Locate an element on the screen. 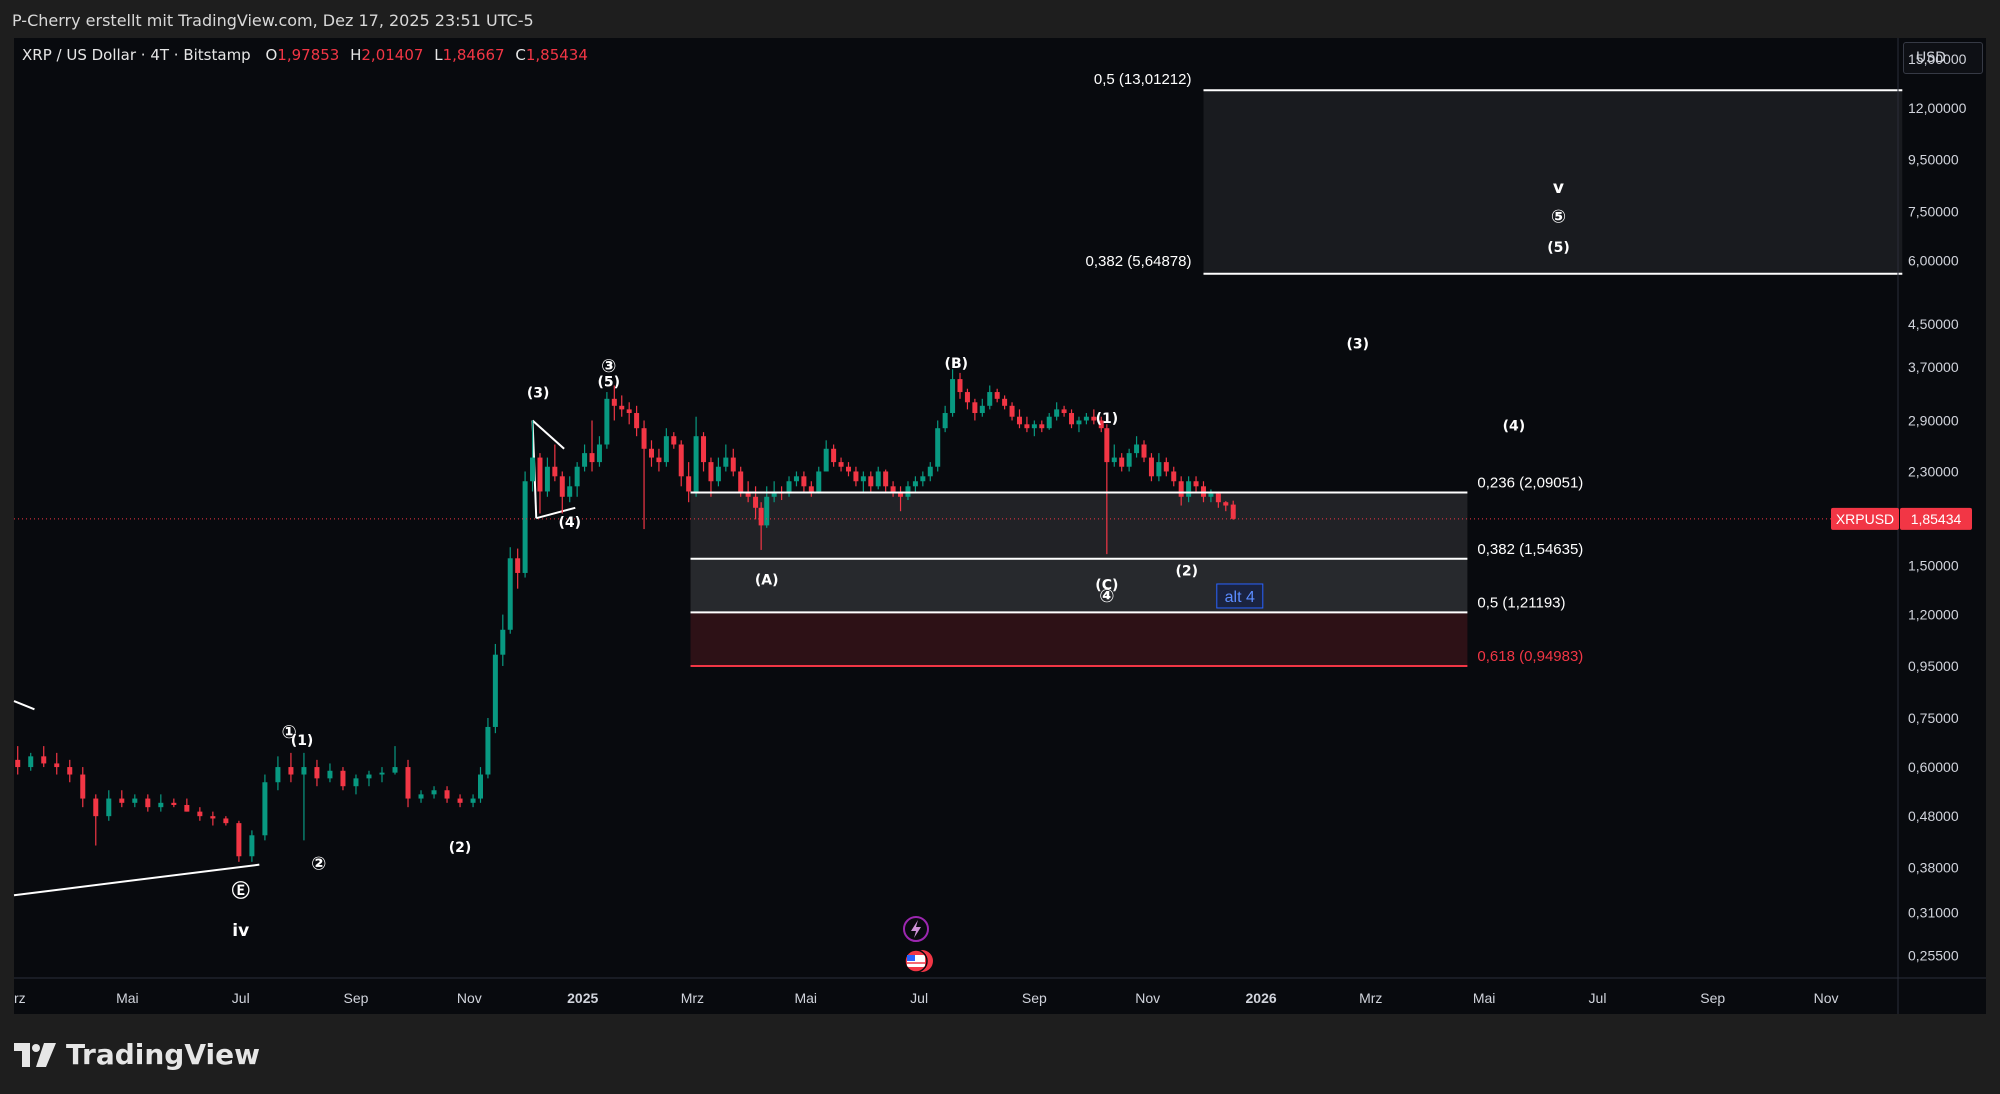 This screenshot has width=2000, height=1094. high-label: H is located at coordinates (356, 55).